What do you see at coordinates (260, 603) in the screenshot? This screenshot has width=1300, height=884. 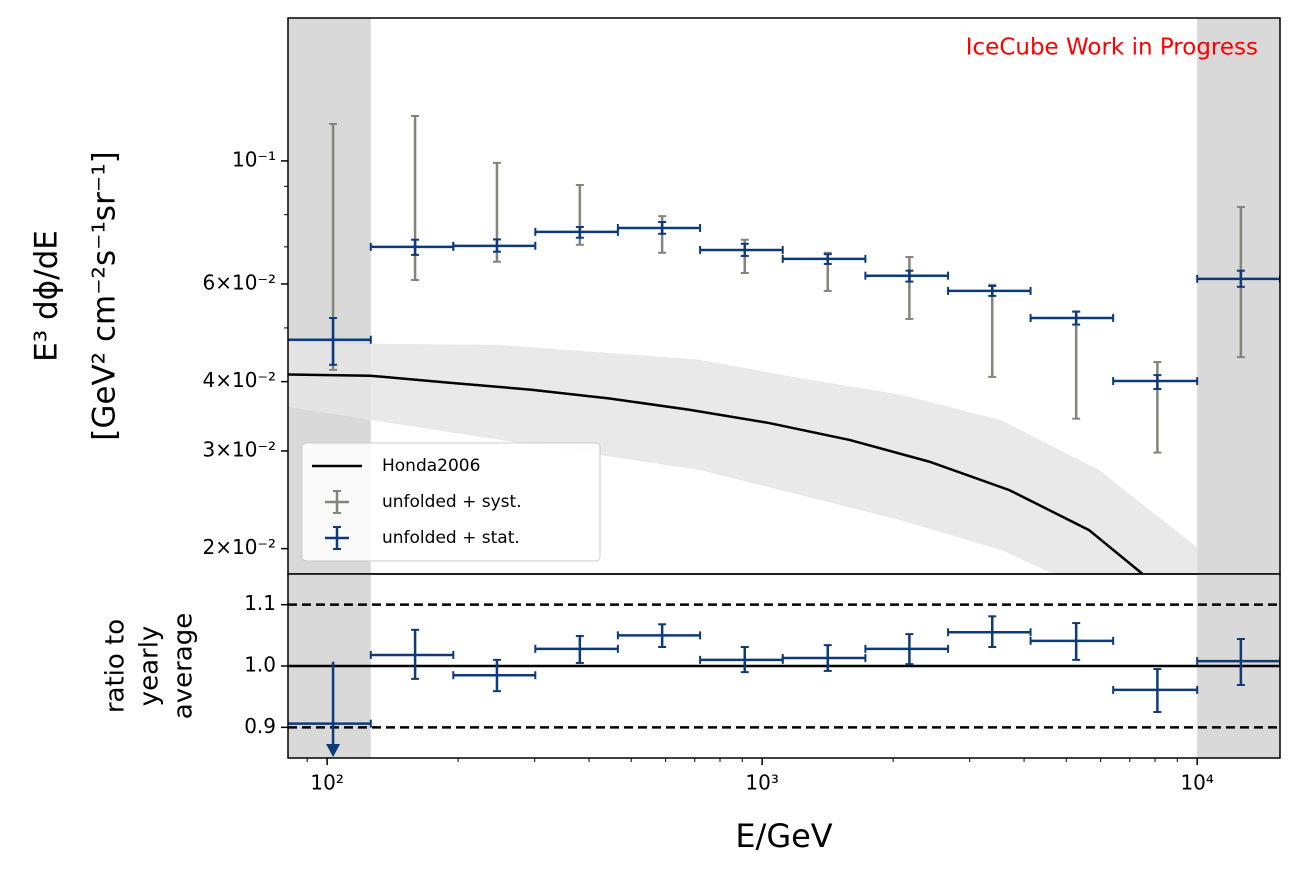 I see `y-tick-label: 1.1` at bounding box center [260, 603].